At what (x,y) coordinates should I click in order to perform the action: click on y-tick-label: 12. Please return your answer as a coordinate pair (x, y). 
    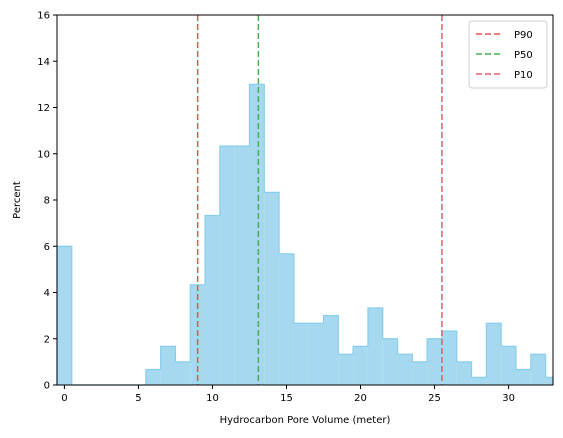
    Looking at the image, I should click on (43, 108).